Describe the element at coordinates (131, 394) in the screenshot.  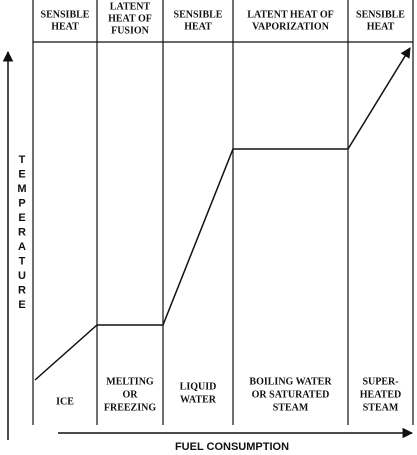
I see `phase-label: OR` at that location.